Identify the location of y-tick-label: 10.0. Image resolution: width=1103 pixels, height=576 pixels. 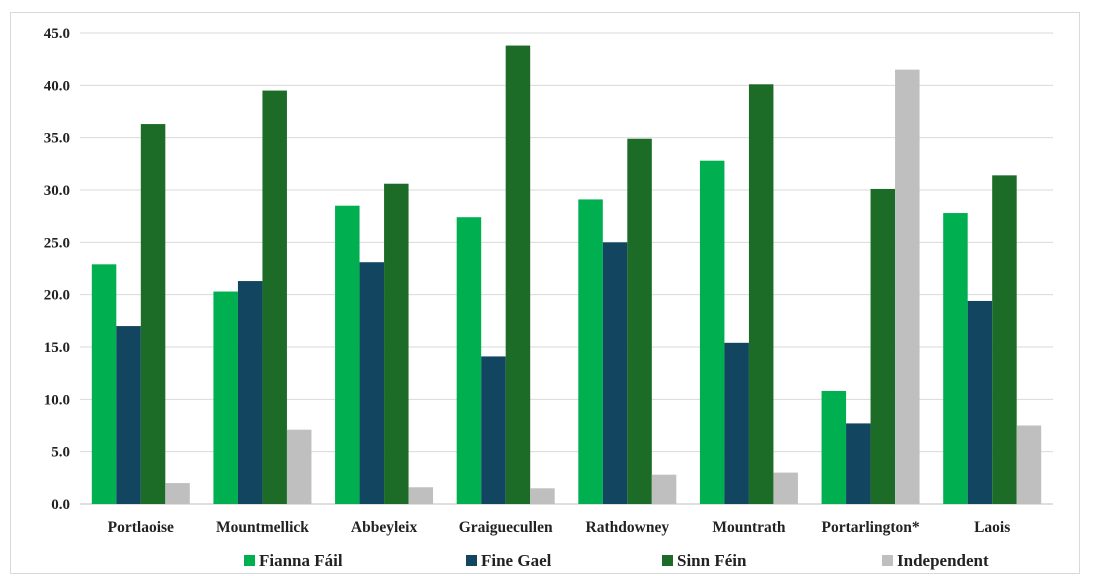
(57, 400).